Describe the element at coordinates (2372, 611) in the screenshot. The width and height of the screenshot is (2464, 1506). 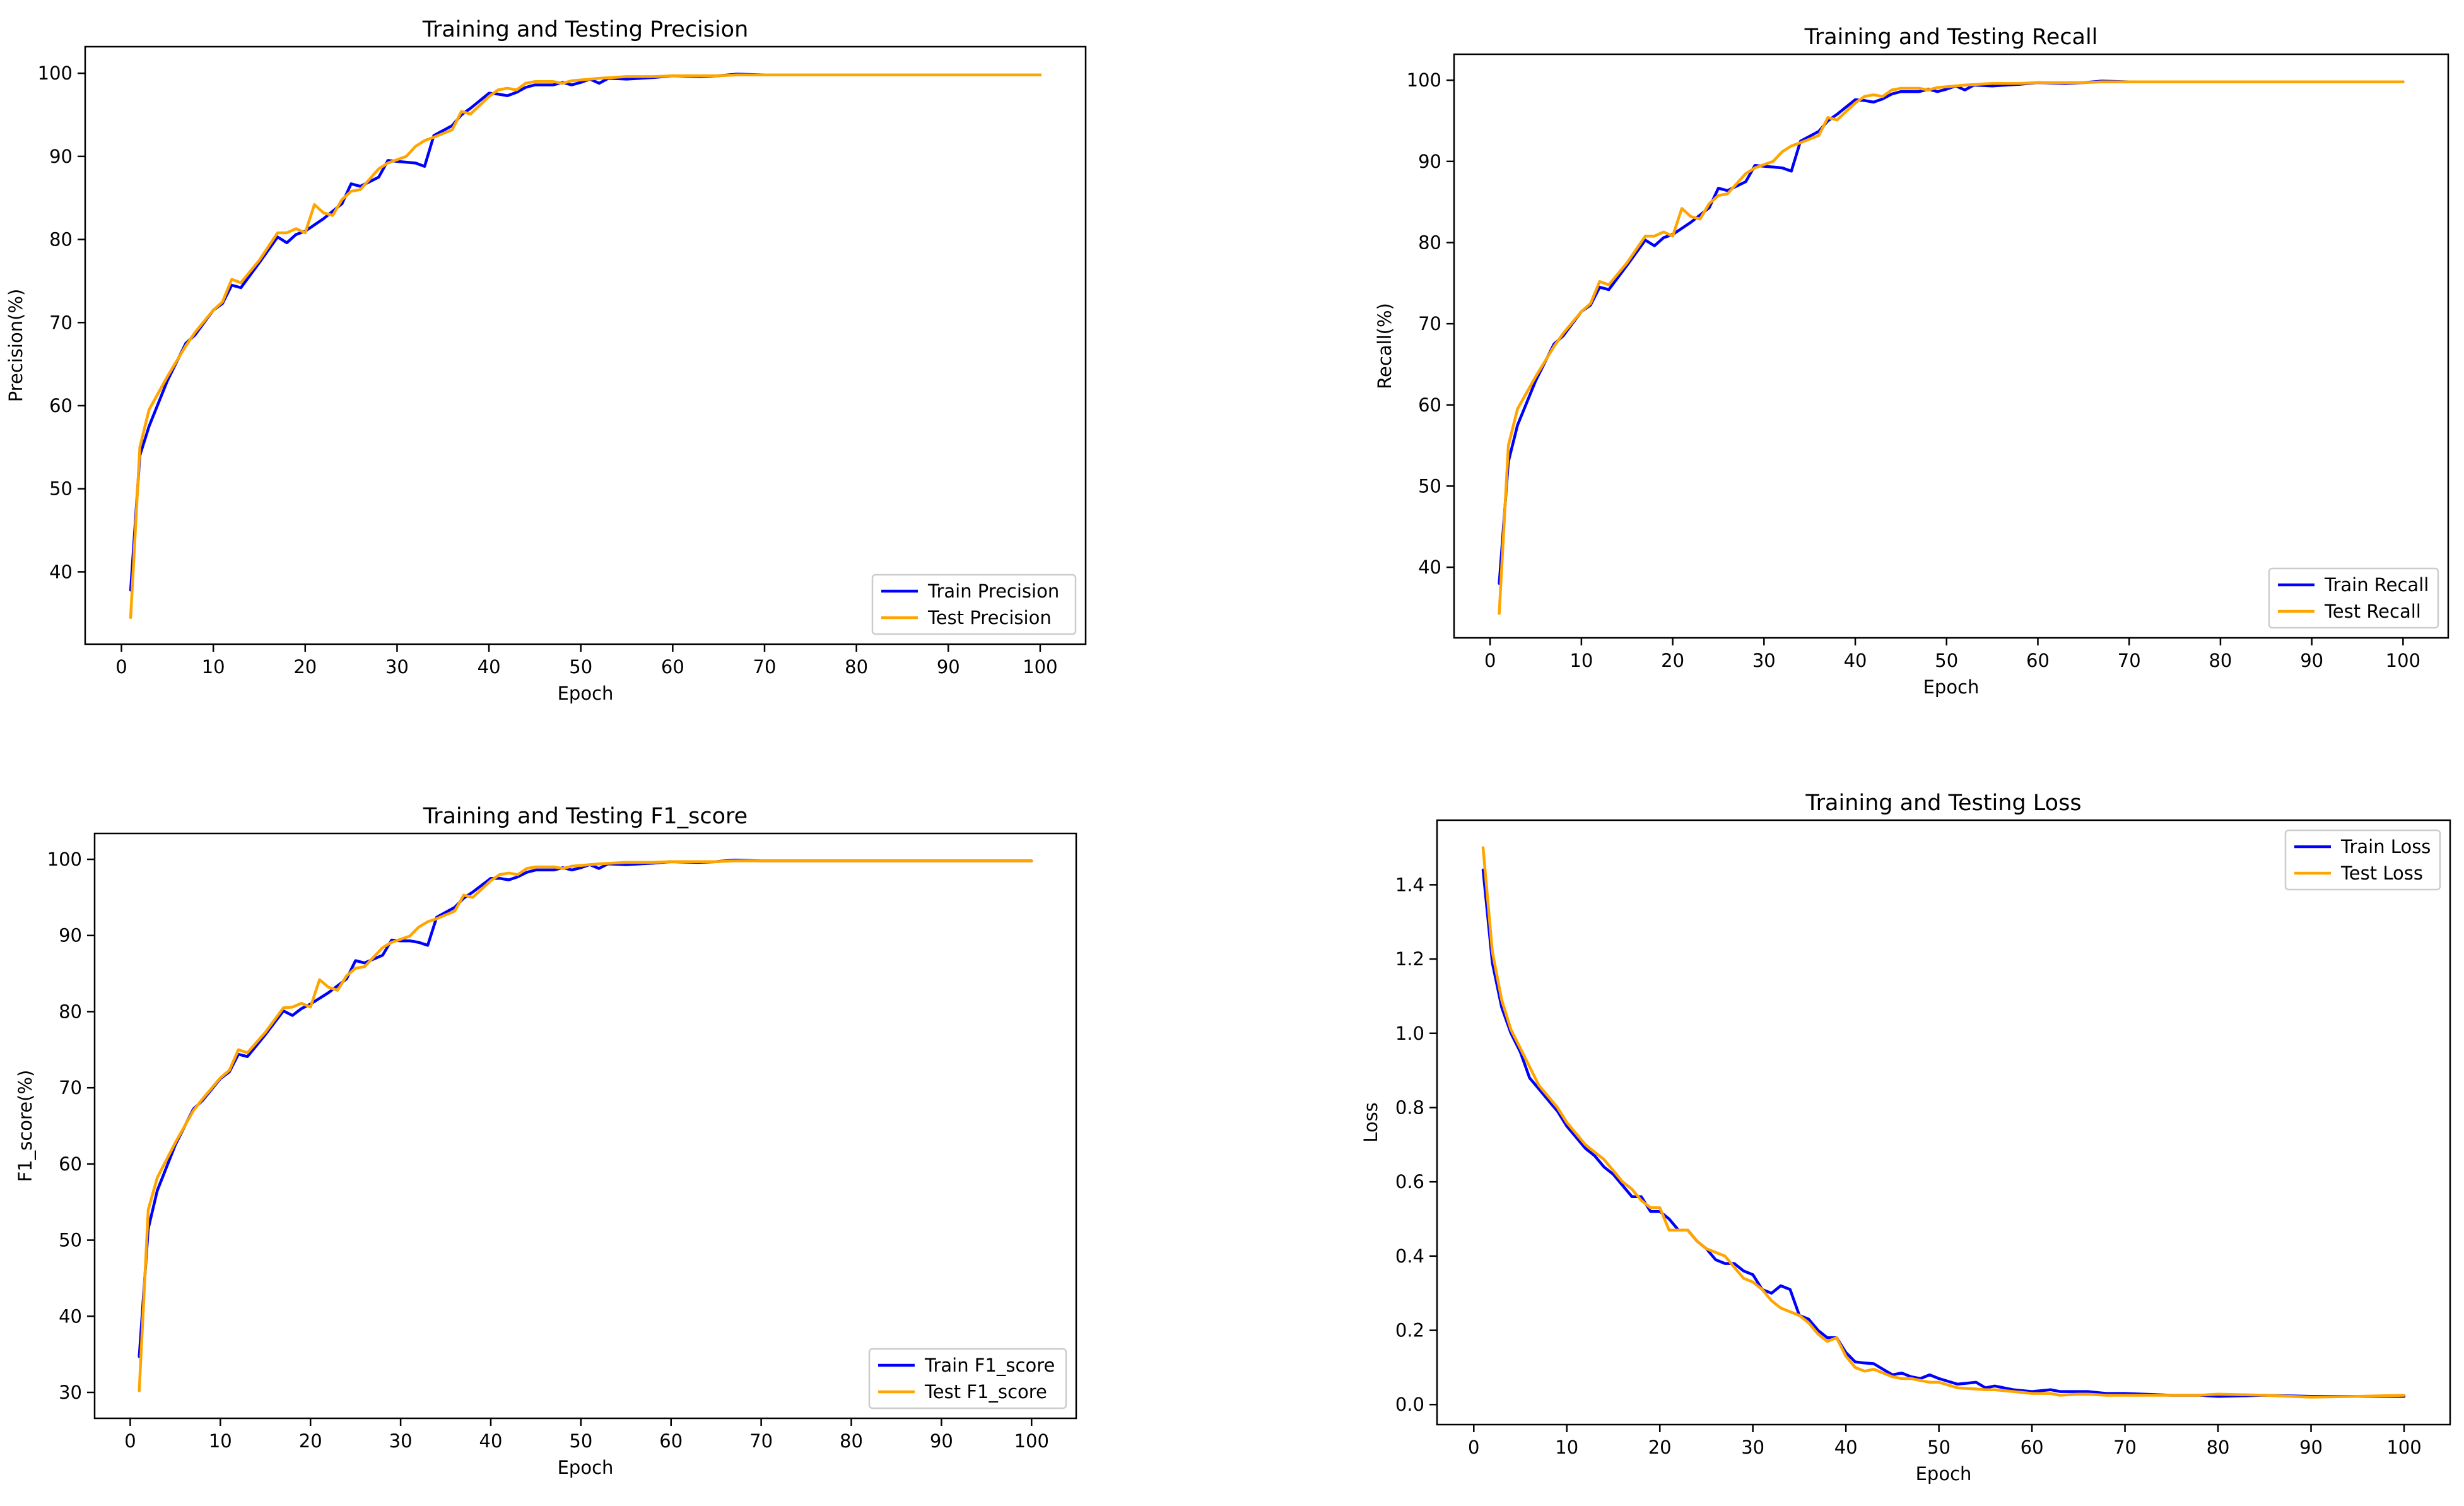
I see `legend-label: Test Recall` at that location.